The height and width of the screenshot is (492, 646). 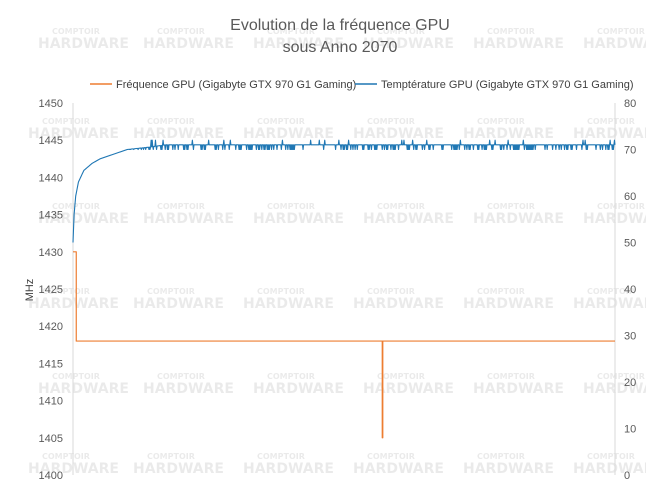 What do you see at coordinates (51, 402) in the screenshot?
I see `y-tick-left: 1410` at bounding box center [51, 402].